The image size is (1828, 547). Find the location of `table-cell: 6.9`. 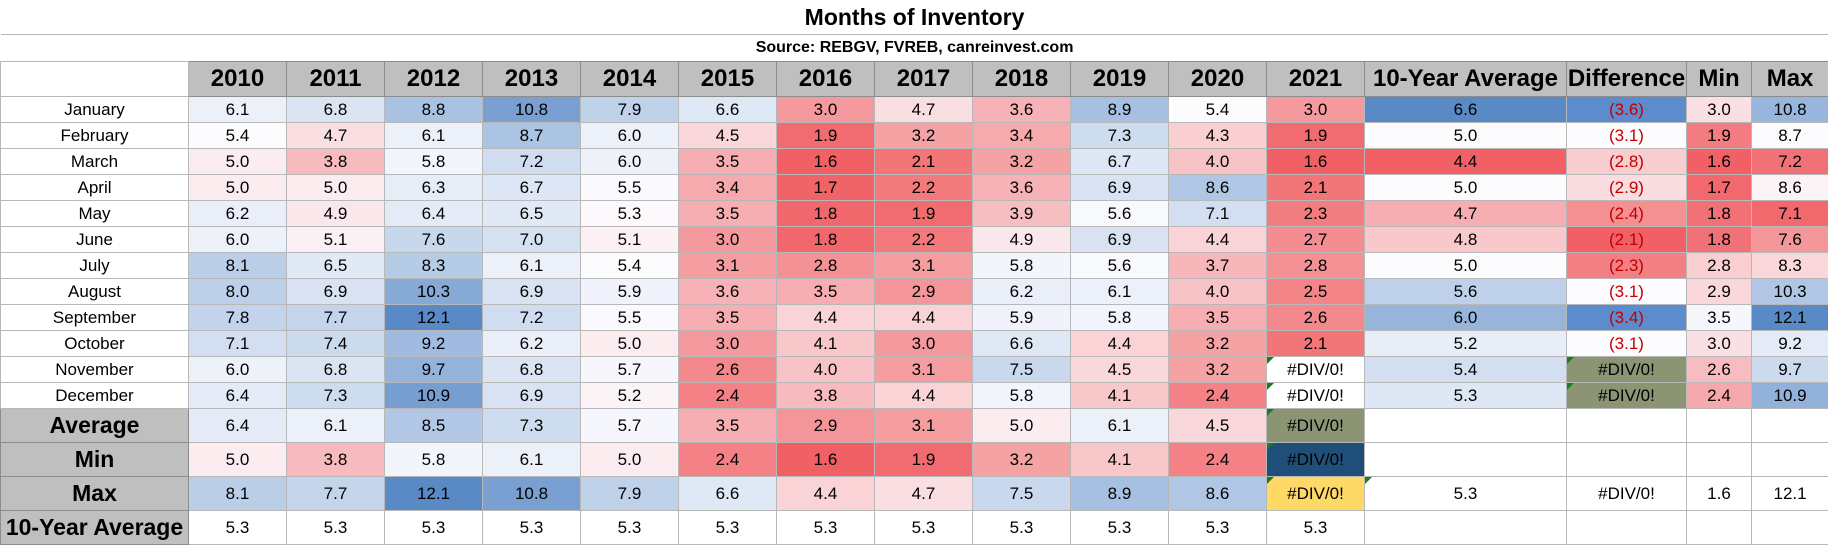

table-cell: 6.9 is located at coordinates (1119, 239).